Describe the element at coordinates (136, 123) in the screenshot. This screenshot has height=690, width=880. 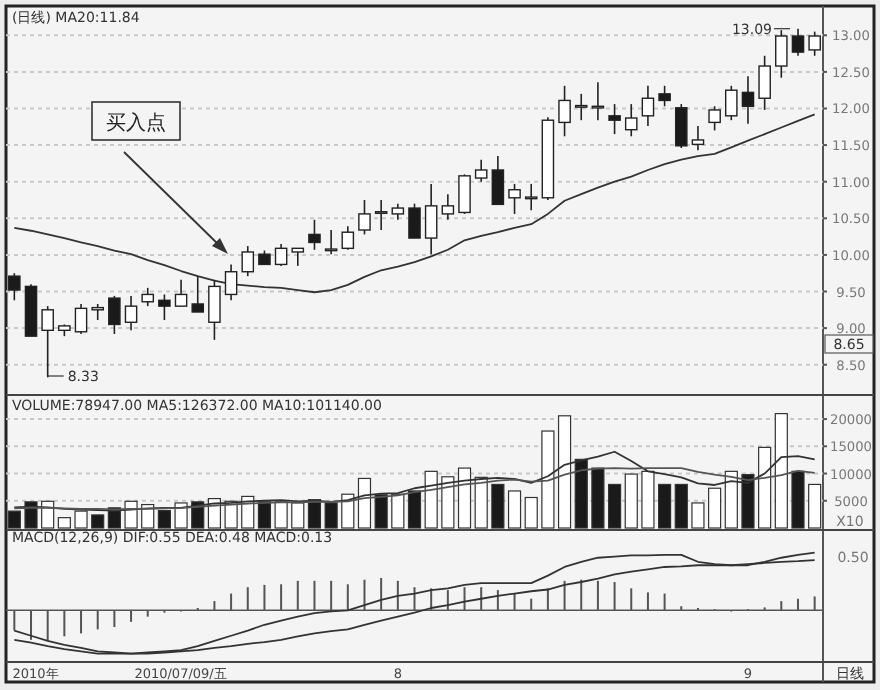
I see `annotation: 买入点` at that location.